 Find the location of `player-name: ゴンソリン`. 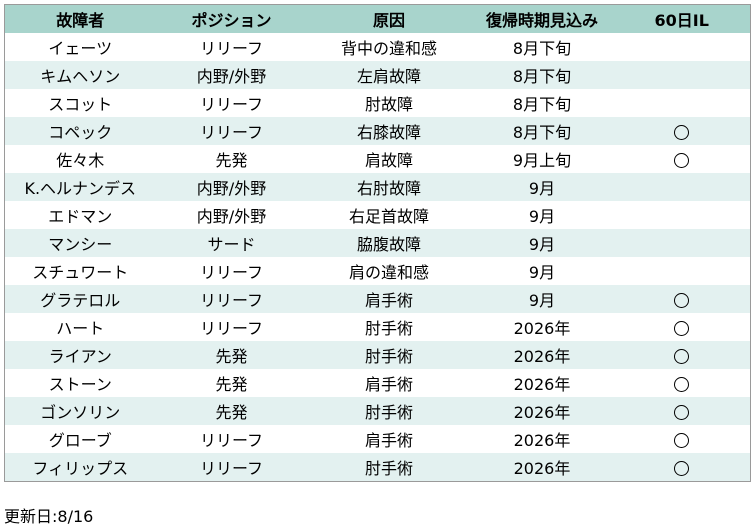

player-name: ゴンソリン is located at coordinates (80, 411).